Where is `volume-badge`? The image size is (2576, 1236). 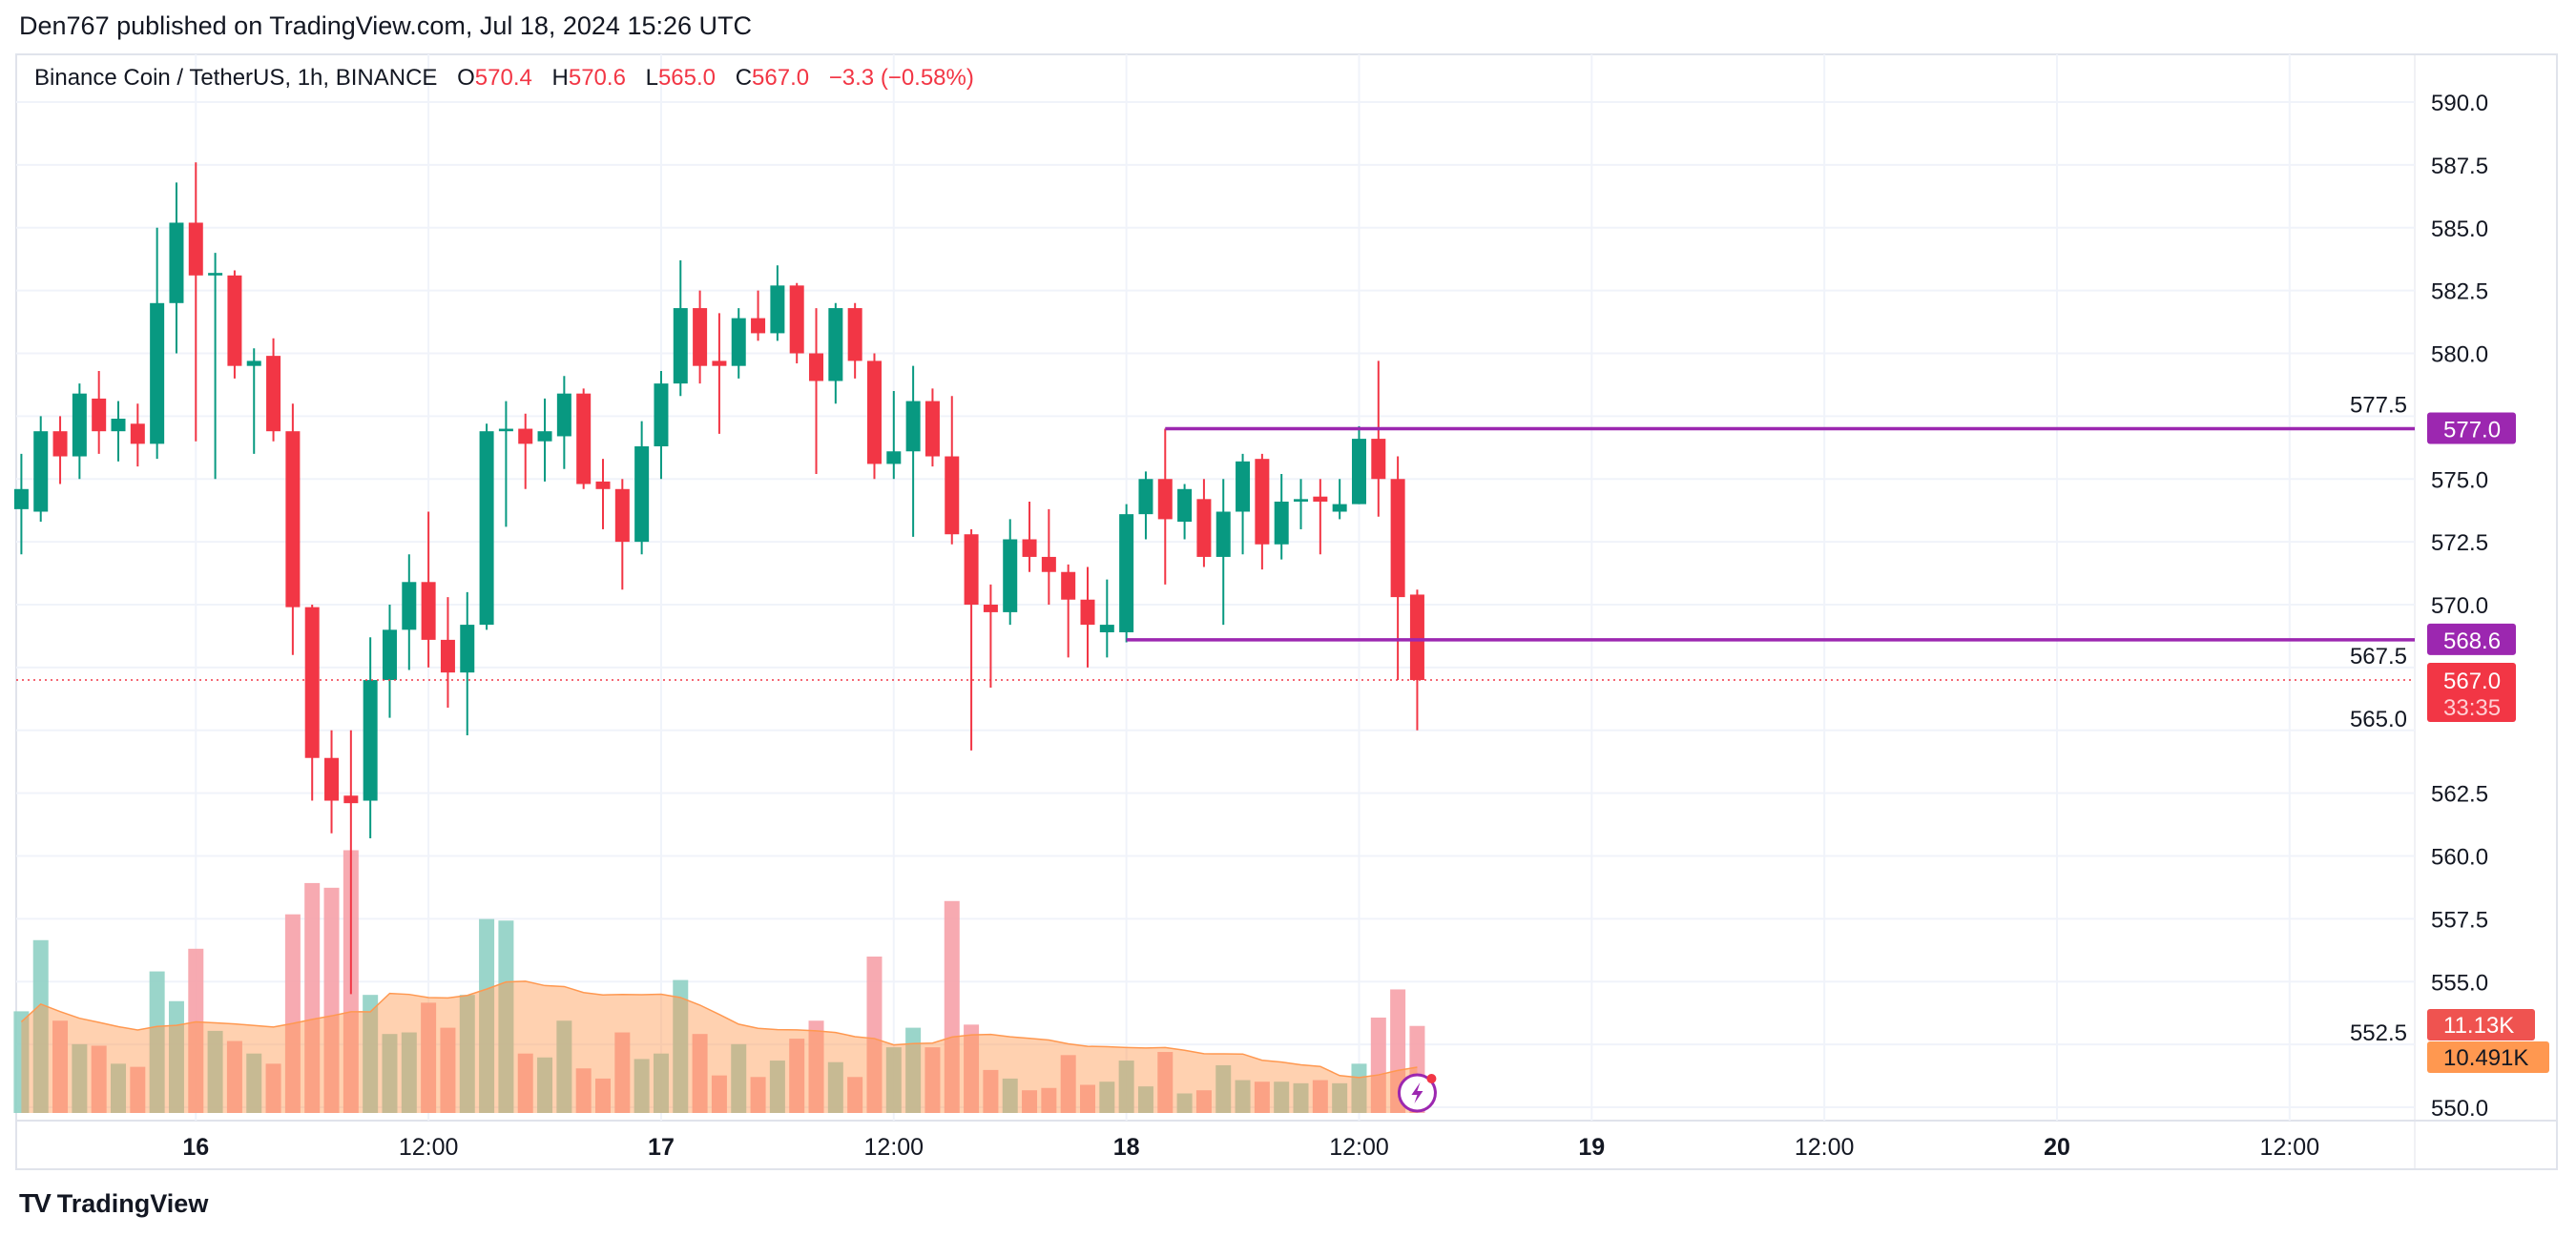 volume-badge is located at coordinates (2481, 1024).